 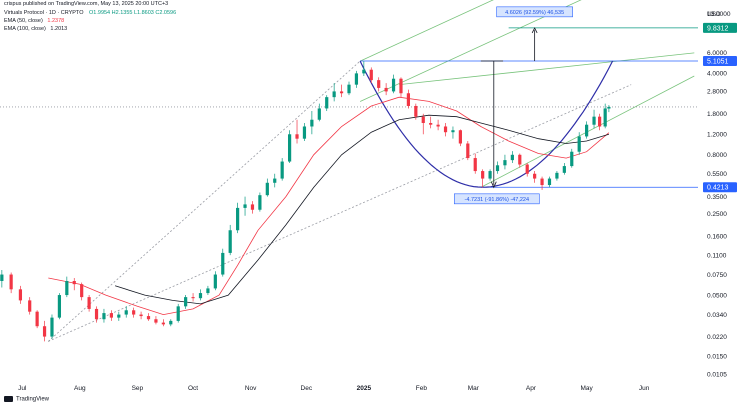 What do you see at coordinates (717, 135) in the screenshot?
I see `y-tick-label: 1.2000` at bounding box center [717, 135].